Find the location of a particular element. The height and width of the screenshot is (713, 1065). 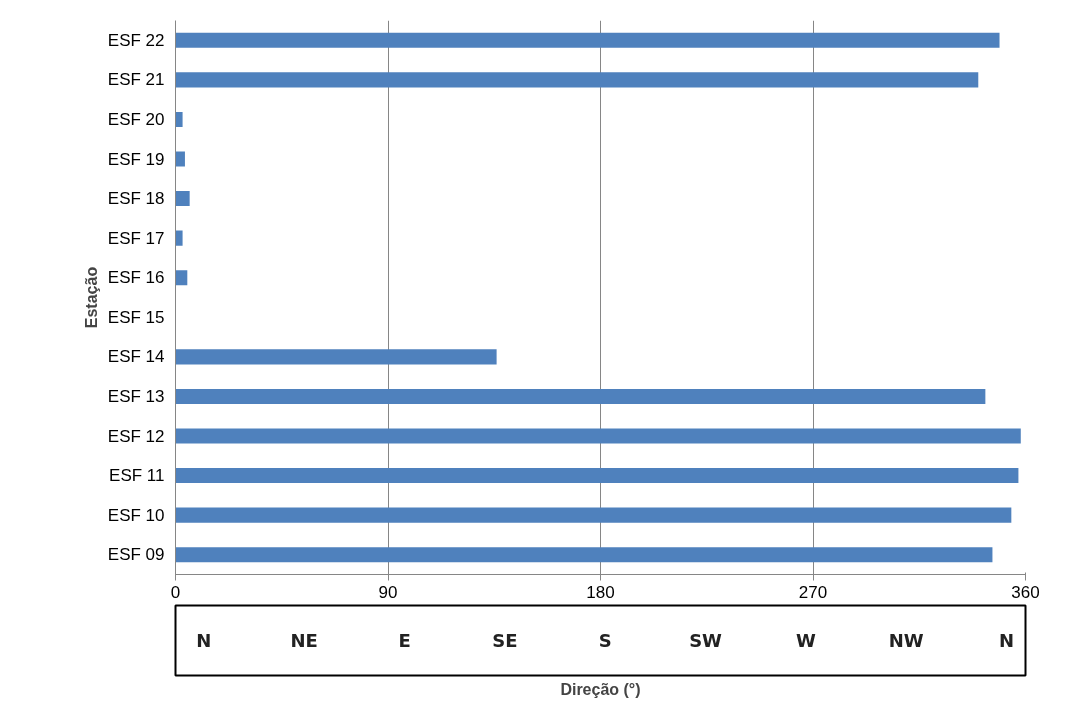

y-tick-label: ESF 21 is located at coordinates (136, 80).